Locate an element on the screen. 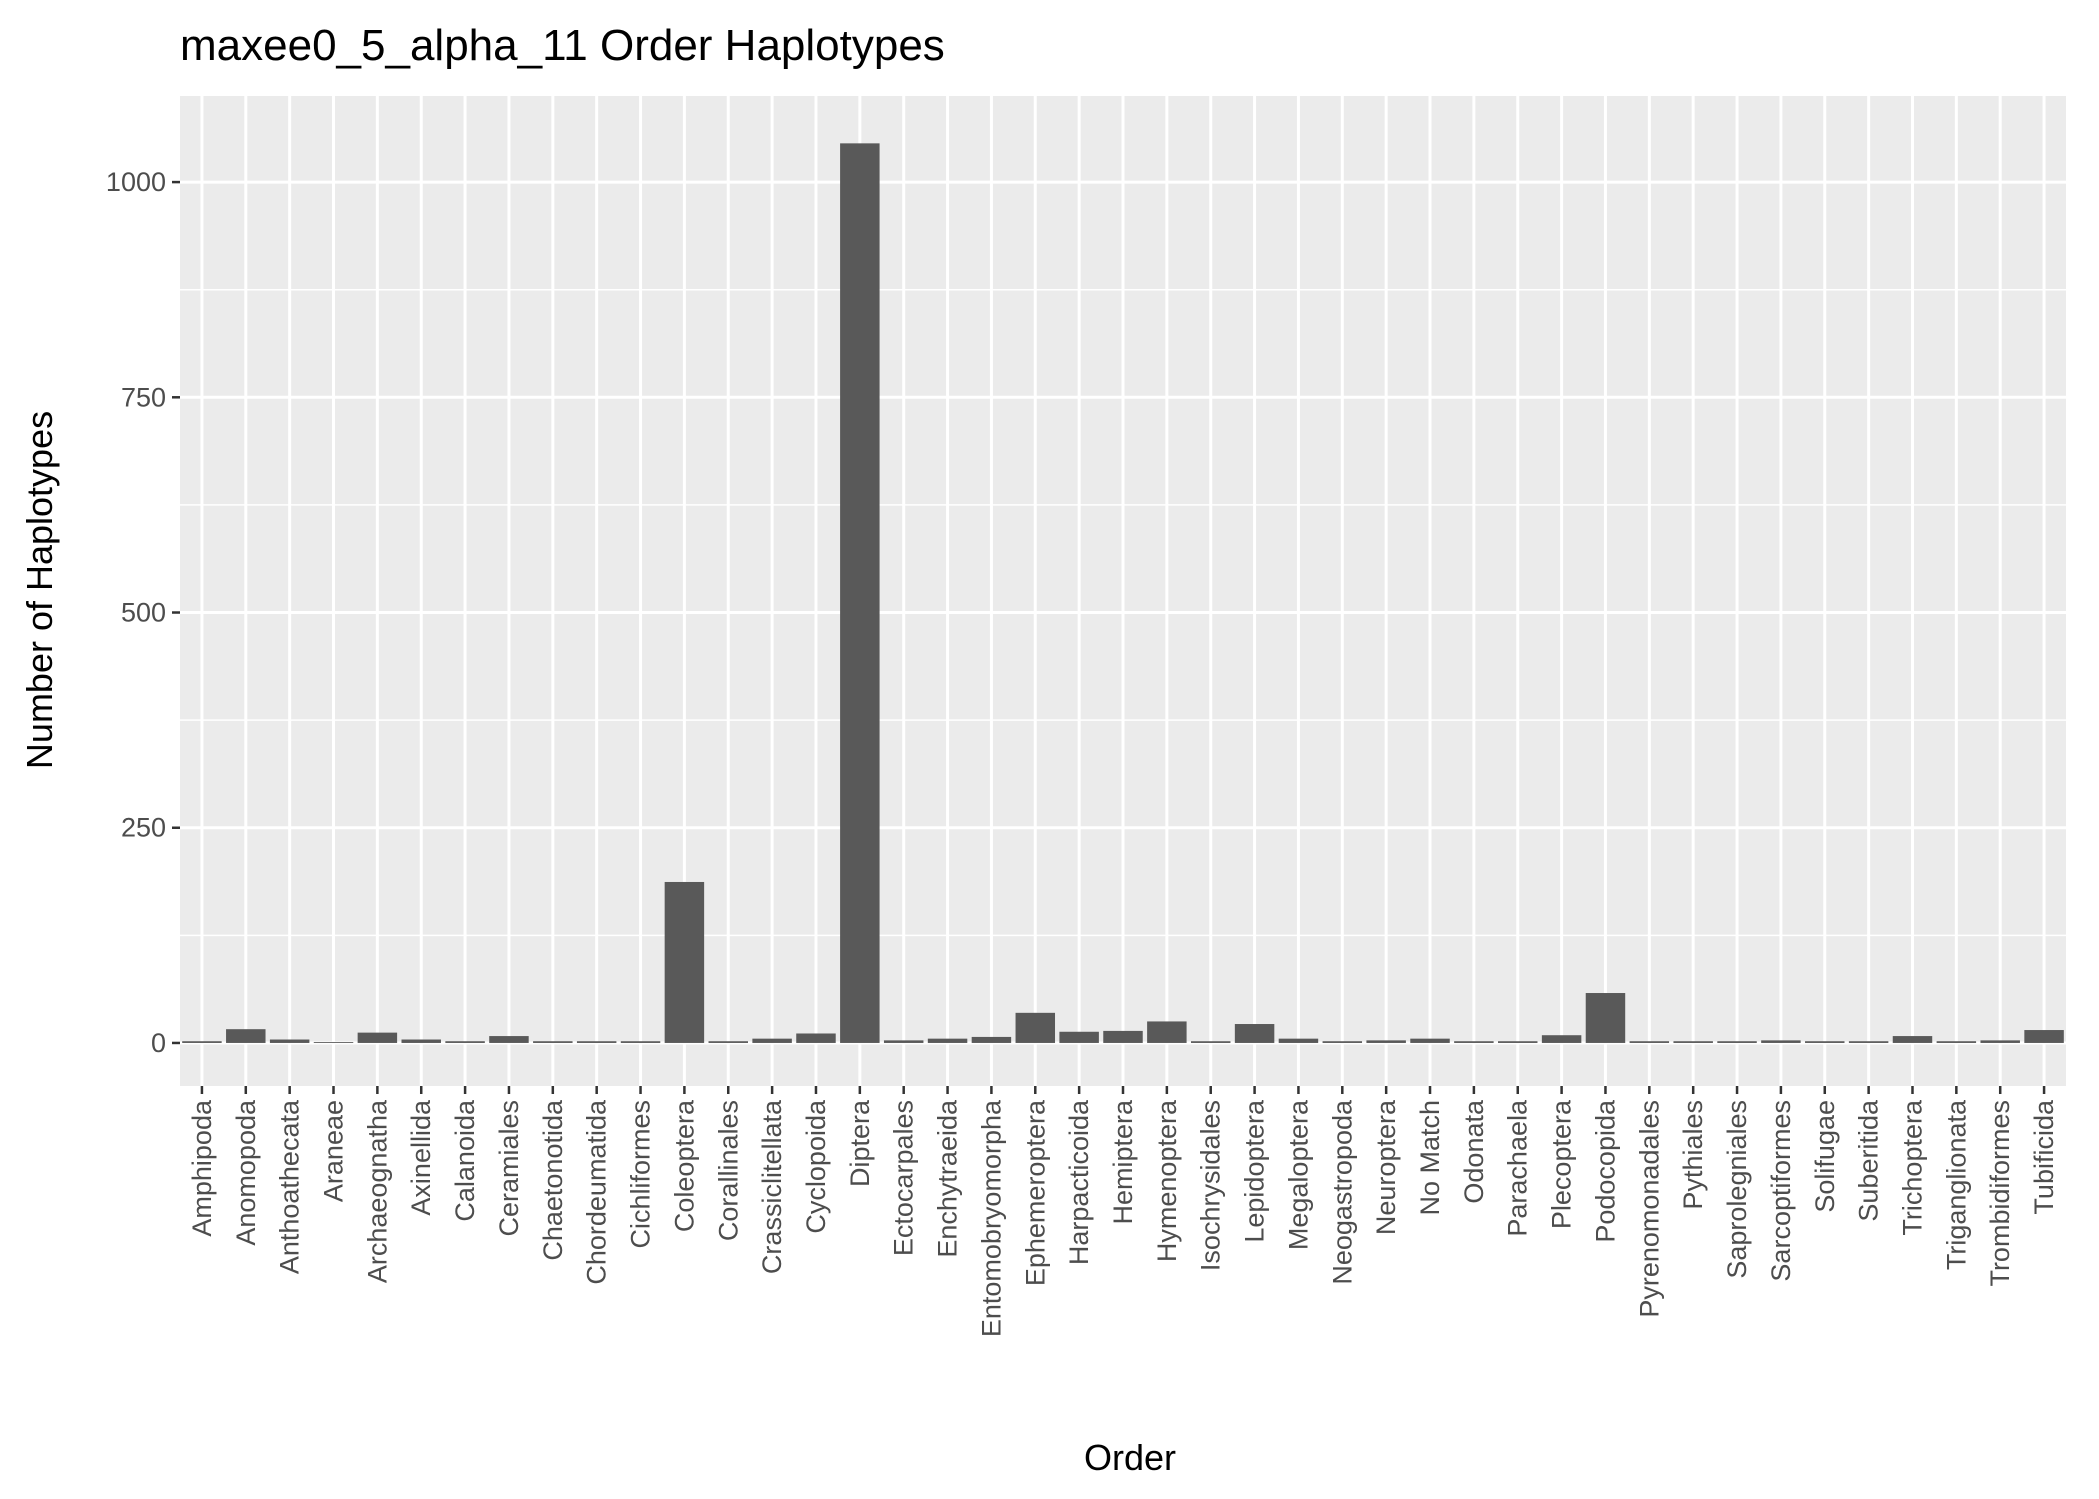  x-tick-label: Lepidoptera is located at coordinates (1255, 1171).